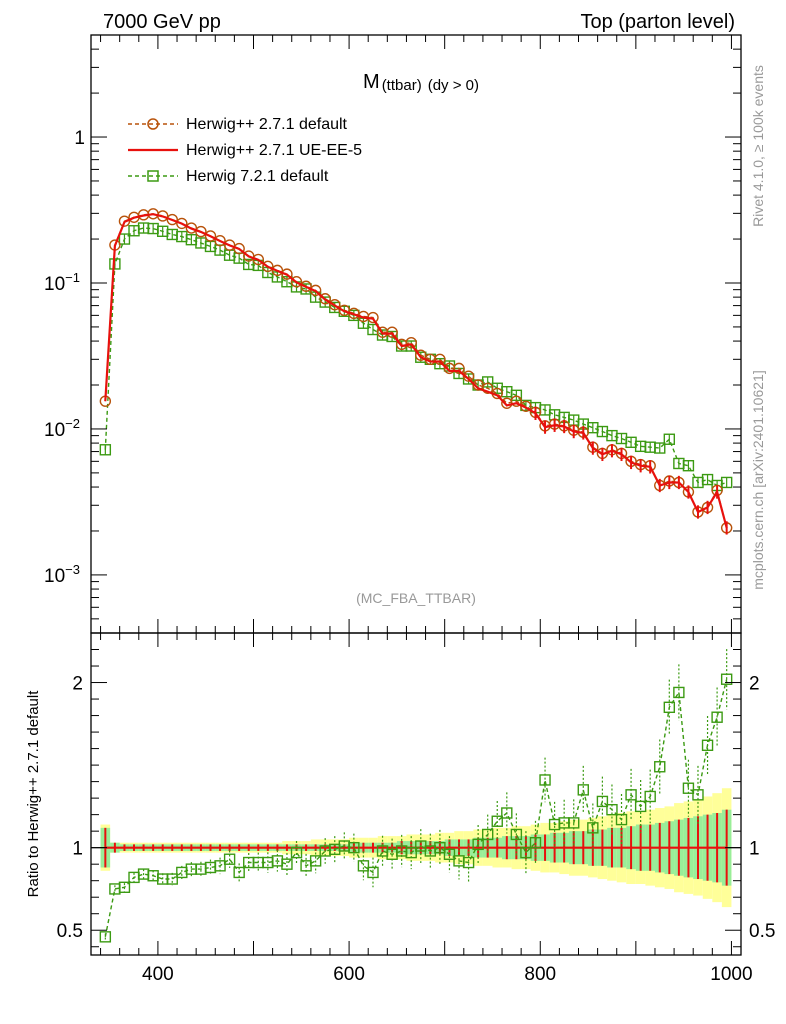 The image size is (786, 1024). I want to click on ratio-ytick-label-right: 0.5, so click(762, 931).